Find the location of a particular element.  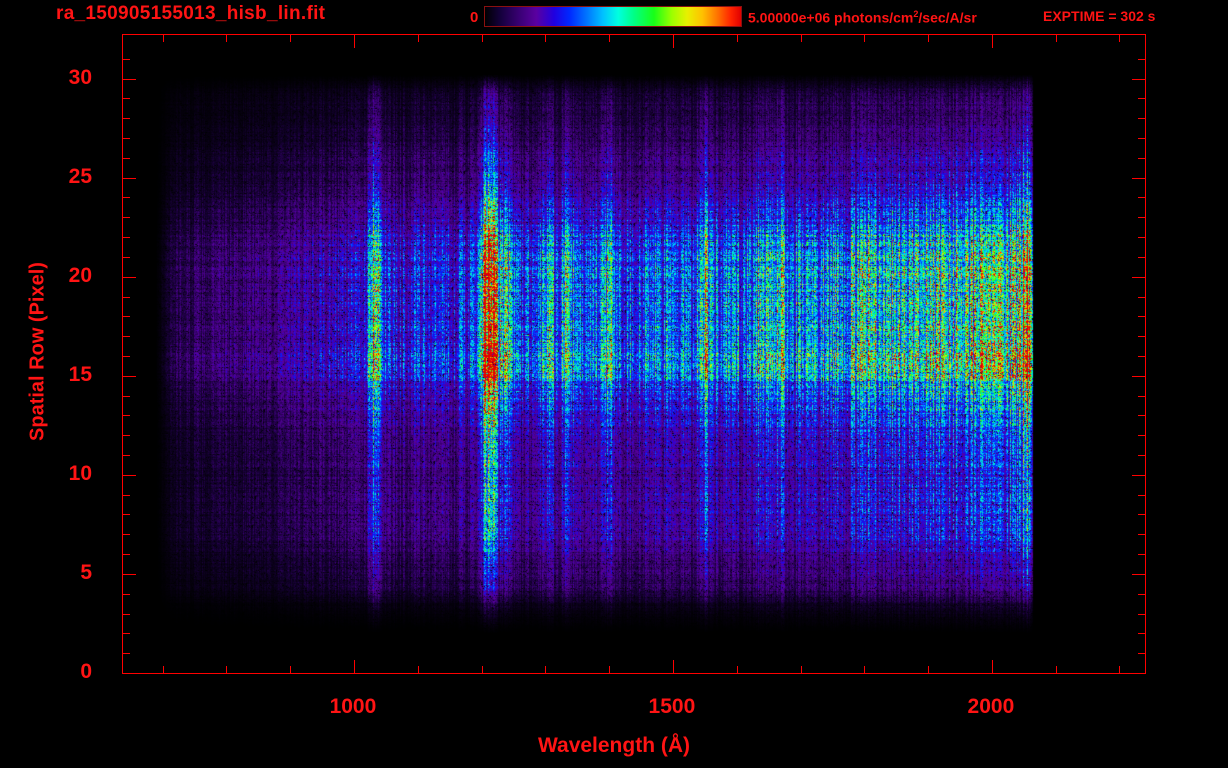

y-axis-tick-label: 10 is located at coordinates (80, 473).